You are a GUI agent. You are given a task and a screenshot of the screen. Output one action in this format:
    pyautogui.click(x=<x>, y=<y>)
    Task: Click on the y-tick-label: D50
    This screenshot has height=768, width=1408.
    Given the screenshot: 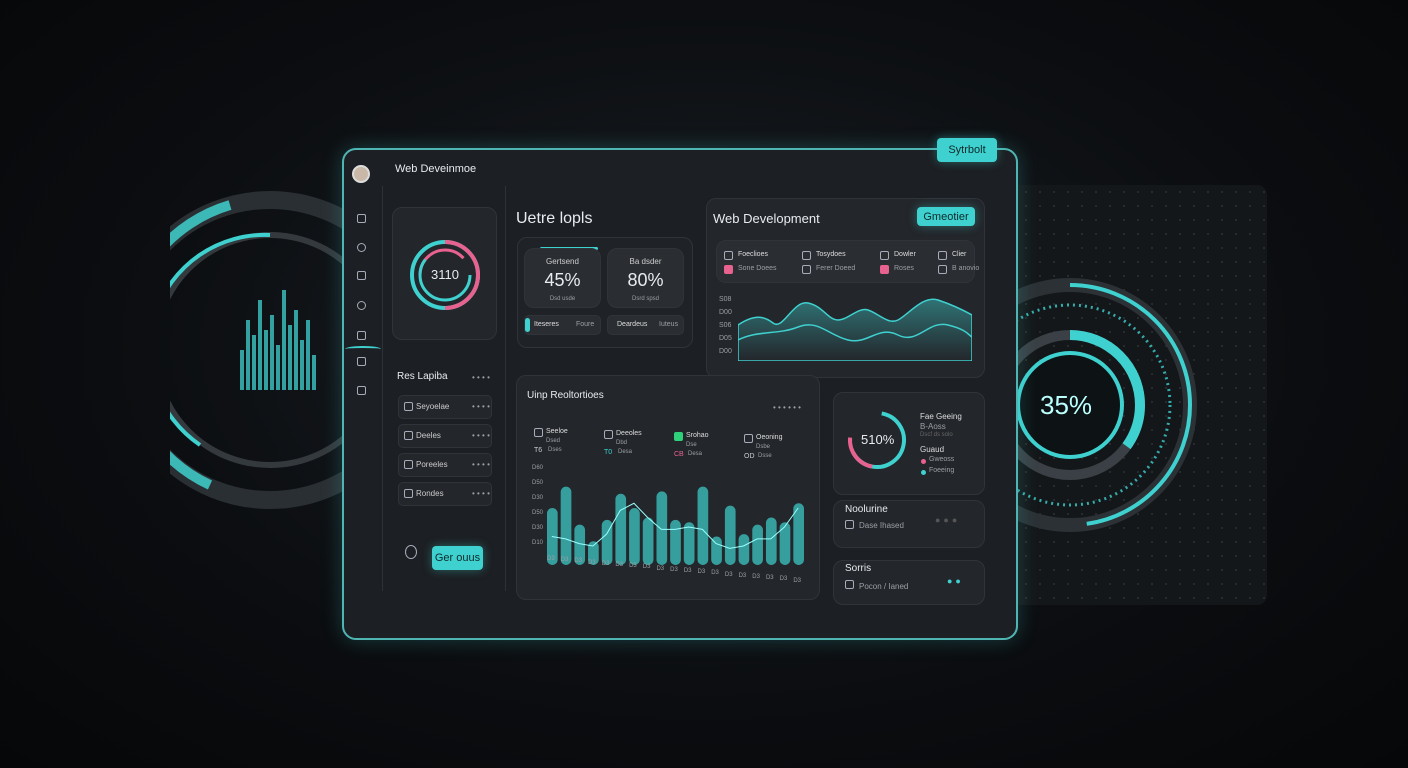 What is the action you would take?
    pyautogui.click(x=538, y=483)
    